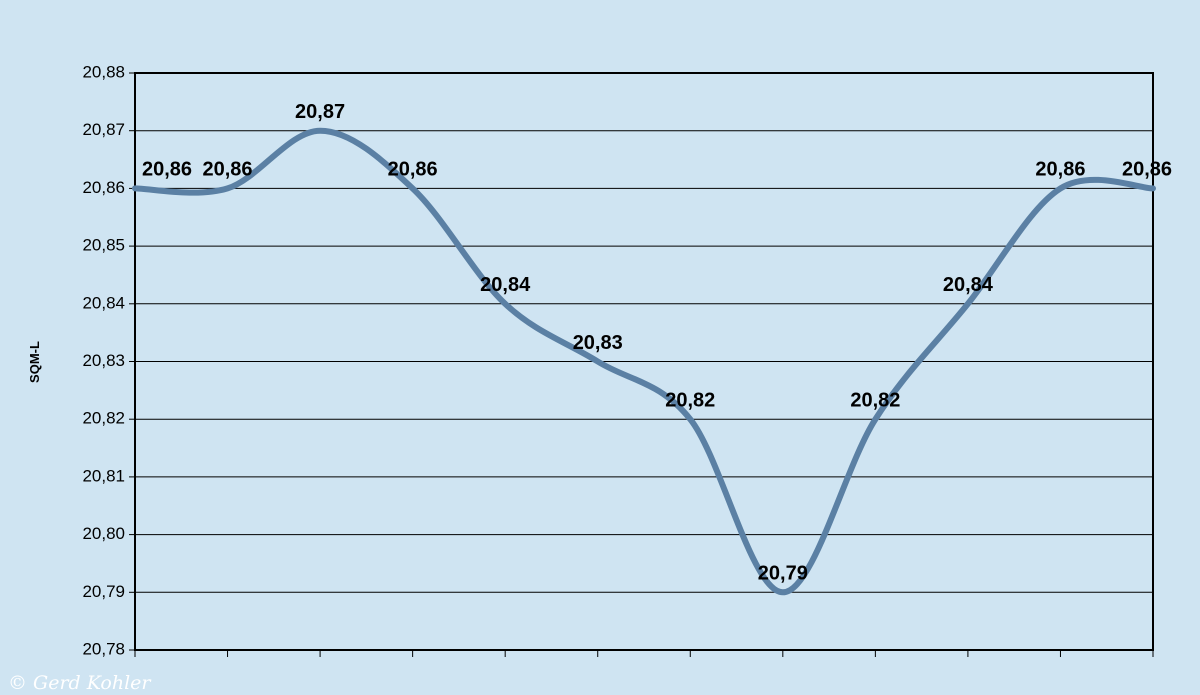 This screenshot has height=695, width=1200. What do you see at coordinates (103, 129) in the screenshot?
I see `y-tick-label: 20,87` at bounding box center [103, 129].